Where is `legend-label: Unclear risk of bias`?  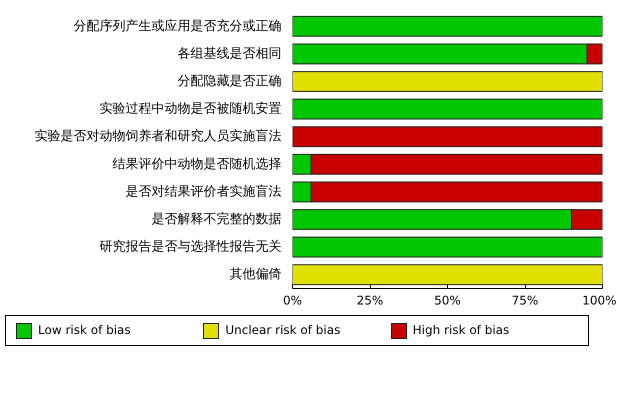 legend-label: Unclear risk of bias is located at coordinates (282, 330).